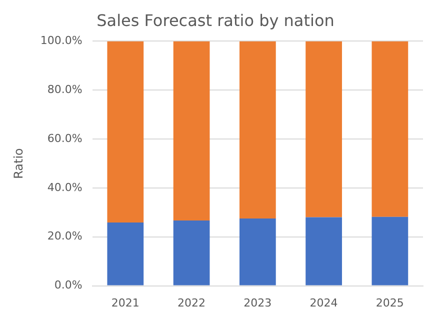 This screenshot has height=321, width=443. I want to click on y-tick-label: 20.0%, so click(64, 236).